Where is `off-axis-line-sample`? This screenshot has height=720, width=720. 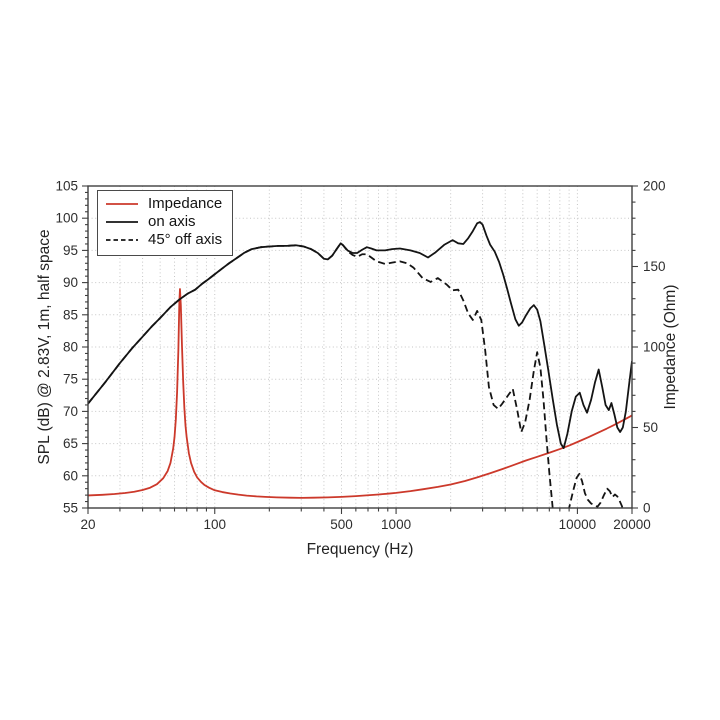 off-axis-line-sample is located at coordinates (122, 240).